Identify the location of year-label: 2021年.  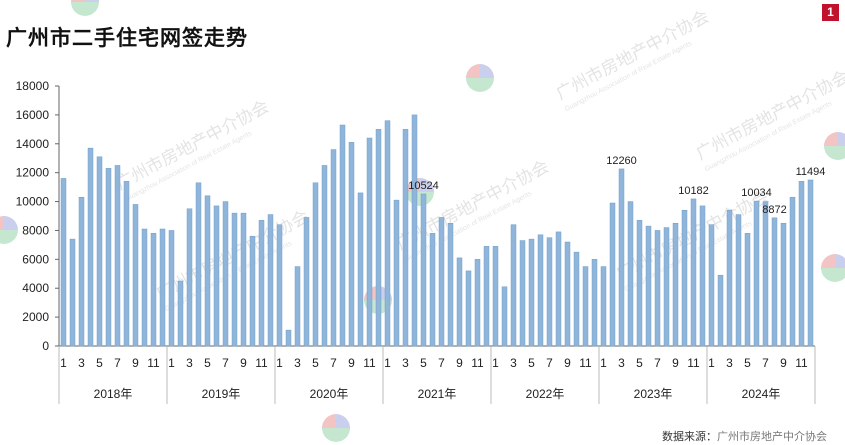
(437, 394).